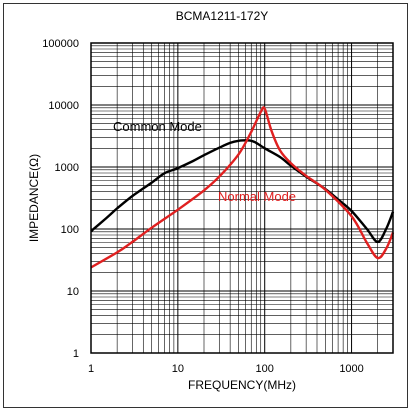 The height and width of the screenshot is (412, 412). I want to click on y-tick-label: 10, so click(73, 292).